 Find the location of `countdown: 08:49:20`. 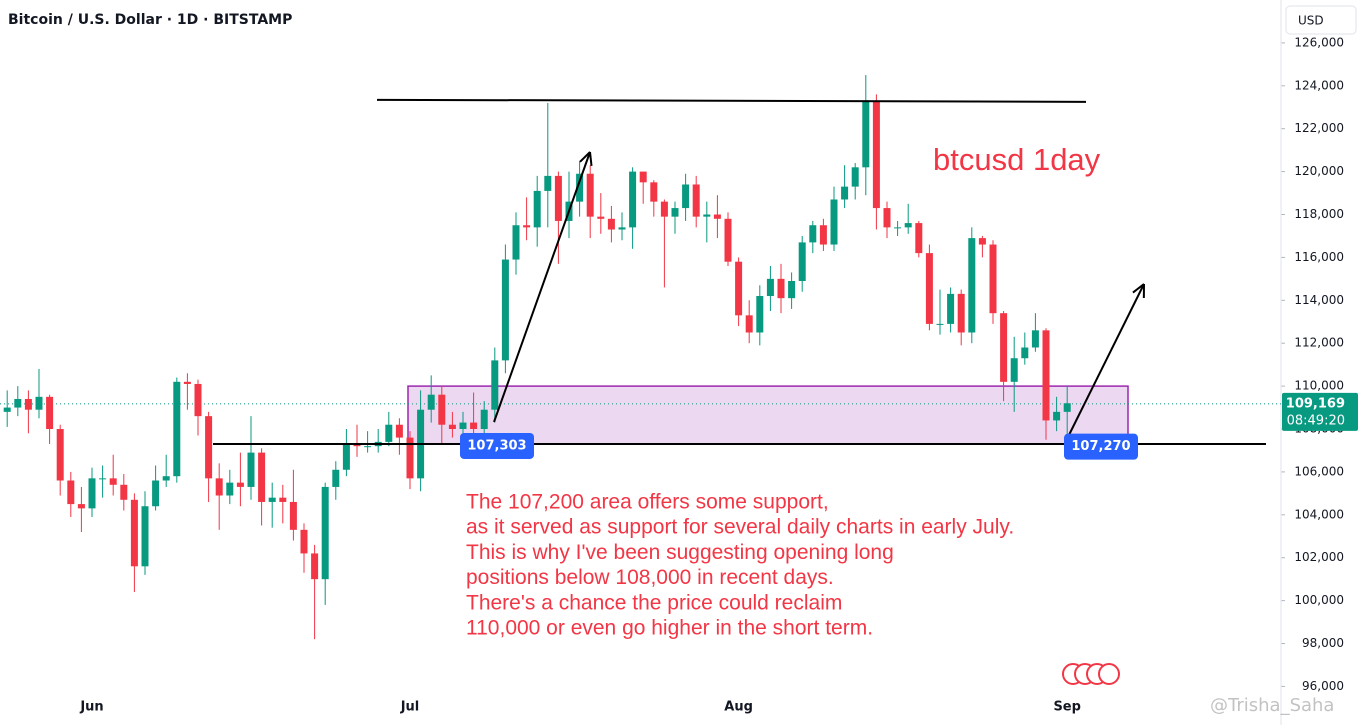

countdown: 08:49:20 is located at coordinates (1316, 420).